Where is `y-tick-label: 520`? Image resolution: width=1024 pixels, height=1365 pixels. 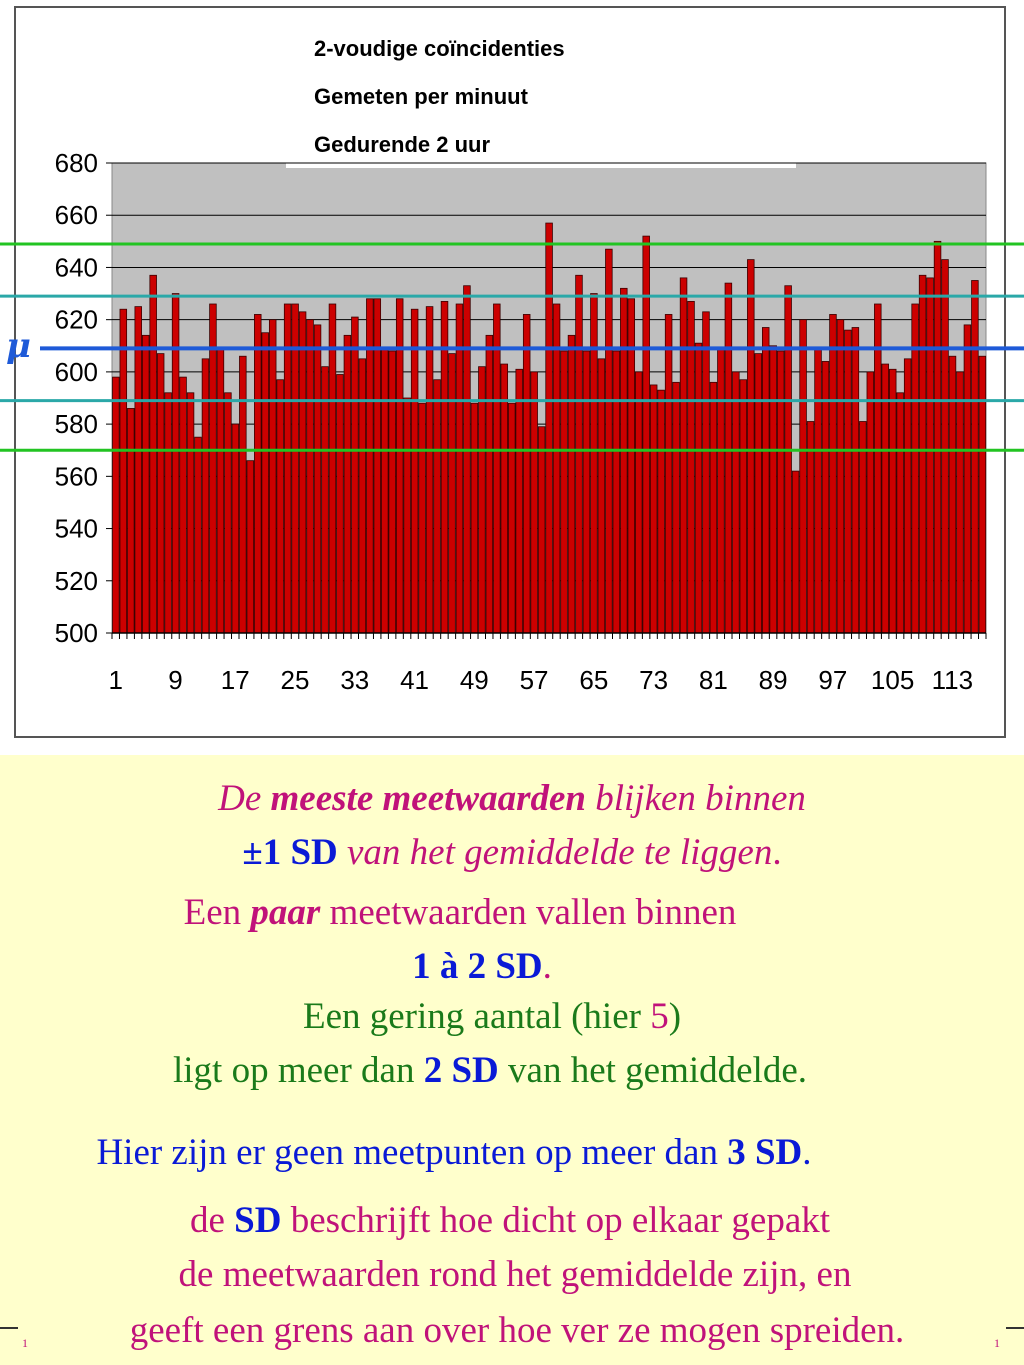
y-tick-label: 520 is located at coordinates (76, 581).